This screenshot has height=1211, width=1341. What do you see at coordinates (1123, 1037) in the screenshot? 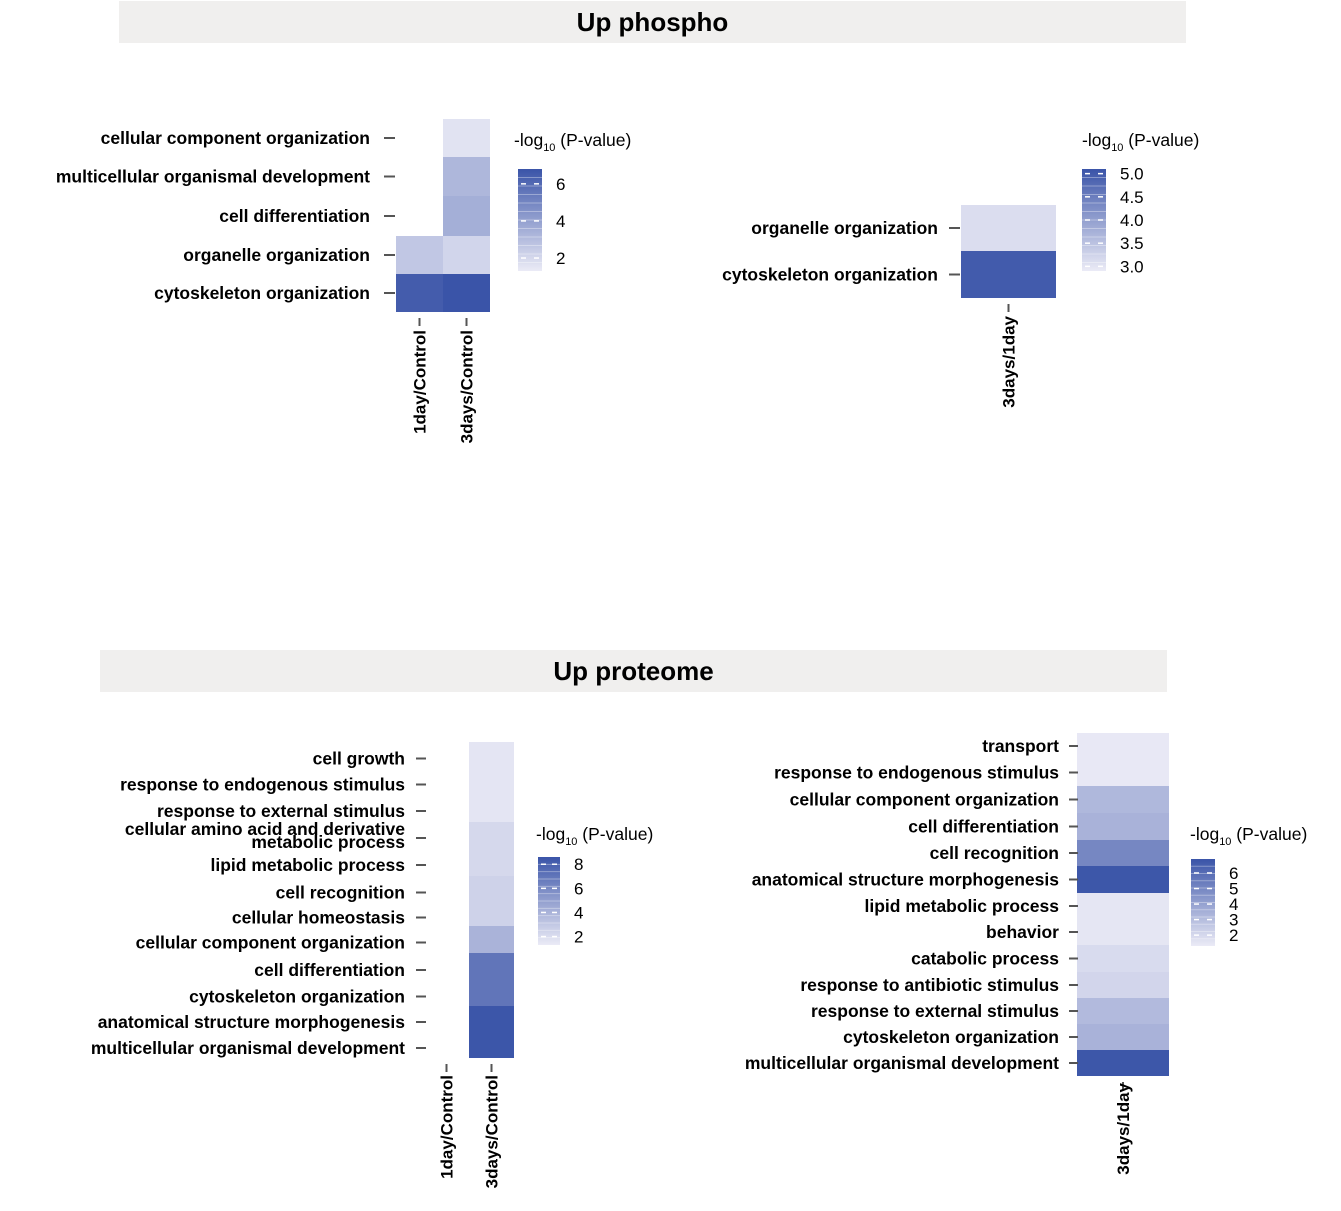
I see `heatmap-cell-p3-r11-c0` at bounding box center [1123, 1037].